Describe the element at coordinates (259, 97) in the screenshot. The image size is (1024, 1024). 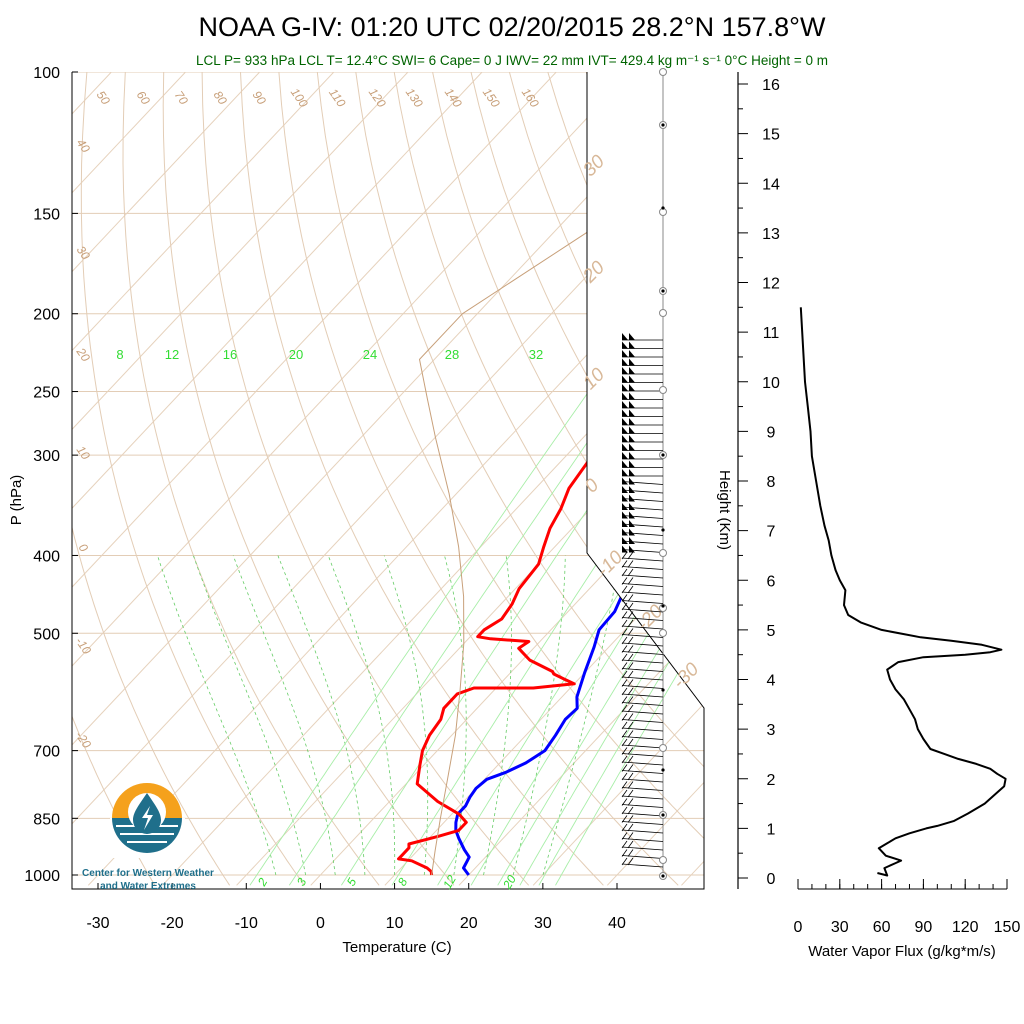
I see `dry-adiabat-label: 90` at that location.